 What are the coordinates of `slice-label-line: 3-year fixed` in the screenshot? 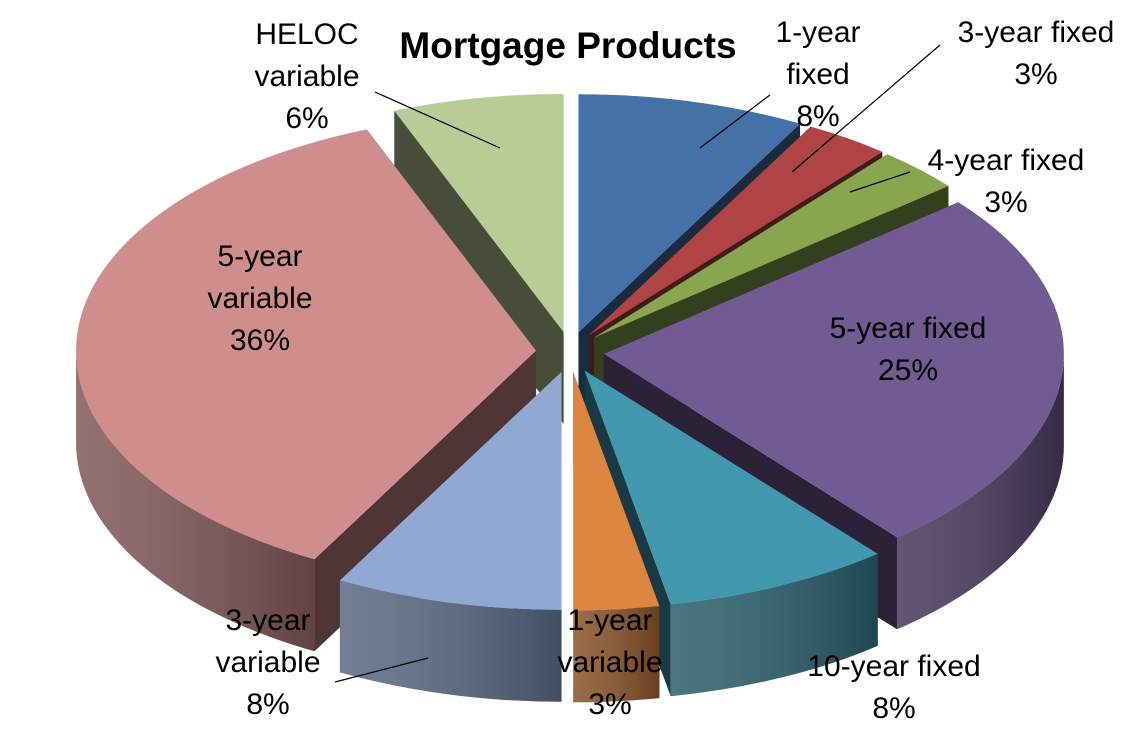 It's located at (1036, 32).